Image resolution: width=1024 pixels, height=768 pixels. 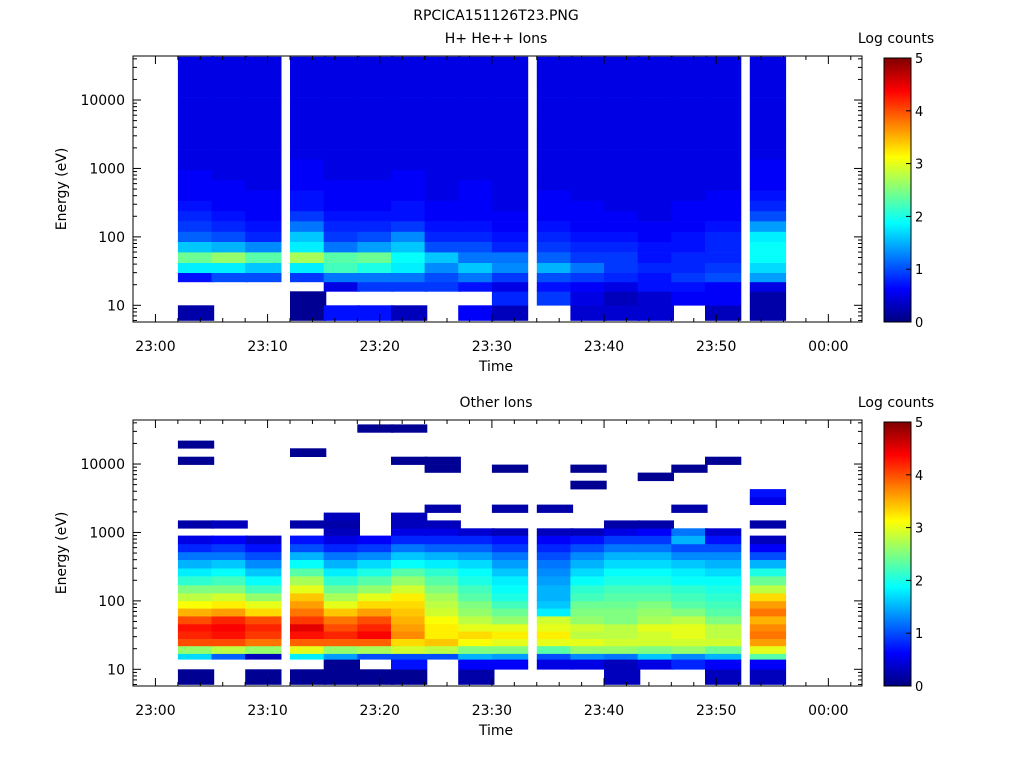 I want to click on y-tick-label: 100, so click(x=111, y=238).